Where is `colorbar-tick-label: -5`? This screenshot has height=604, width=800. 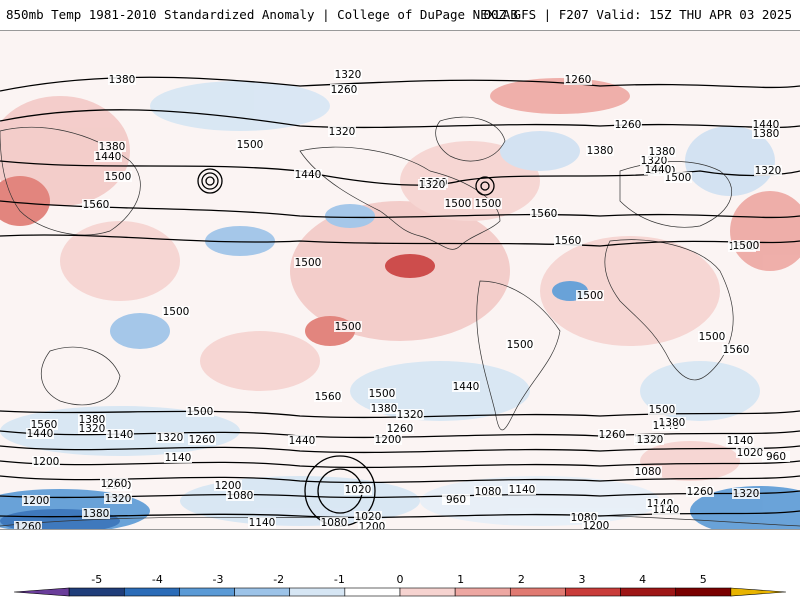
colorbar-tick-label: -5 is located at coordinates (96, 579).